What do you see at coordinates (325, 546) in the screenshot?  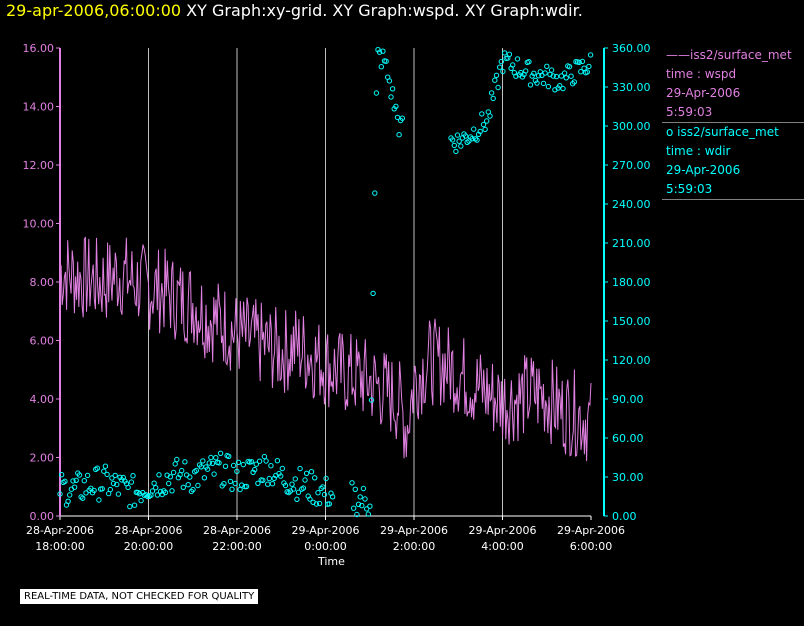 I see `x-tick-label: 0:00:00` at bounding box center [325, 546].